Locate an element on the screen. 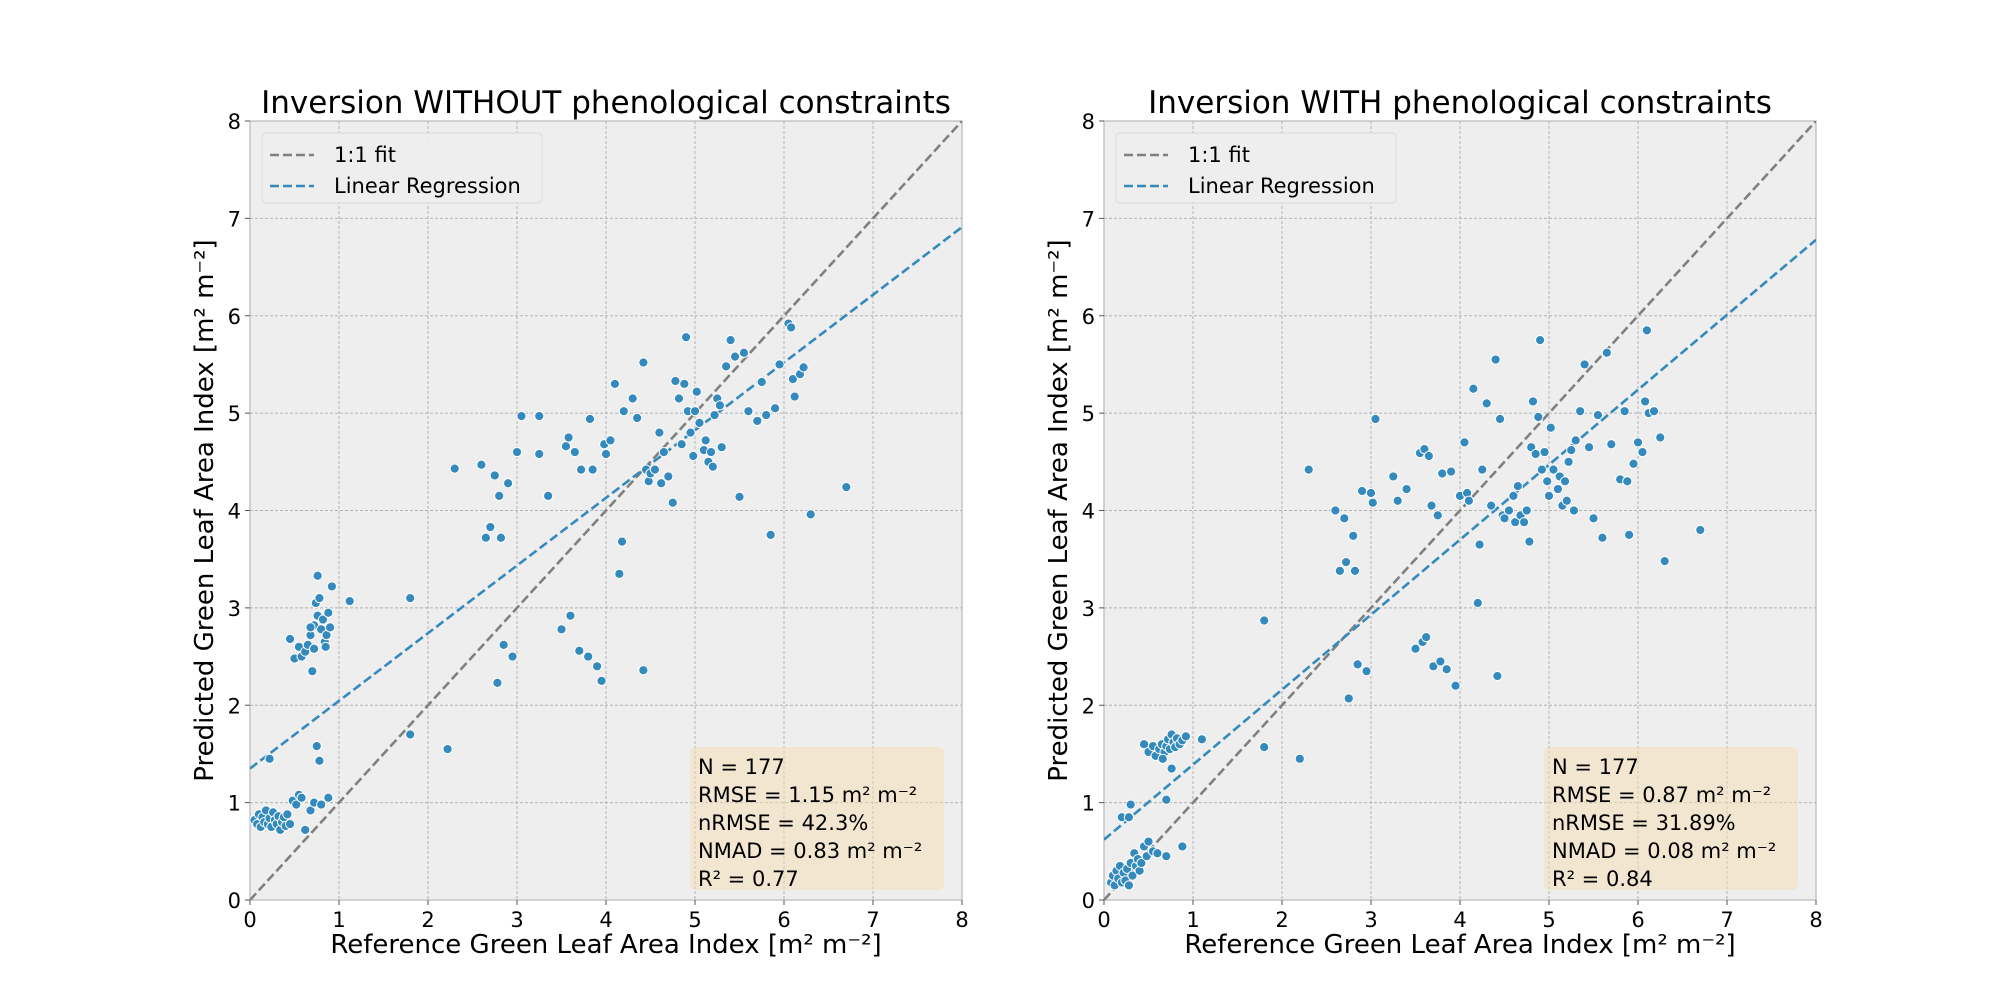  x-tick-label: 3 is located at coordinates (1370, 920).